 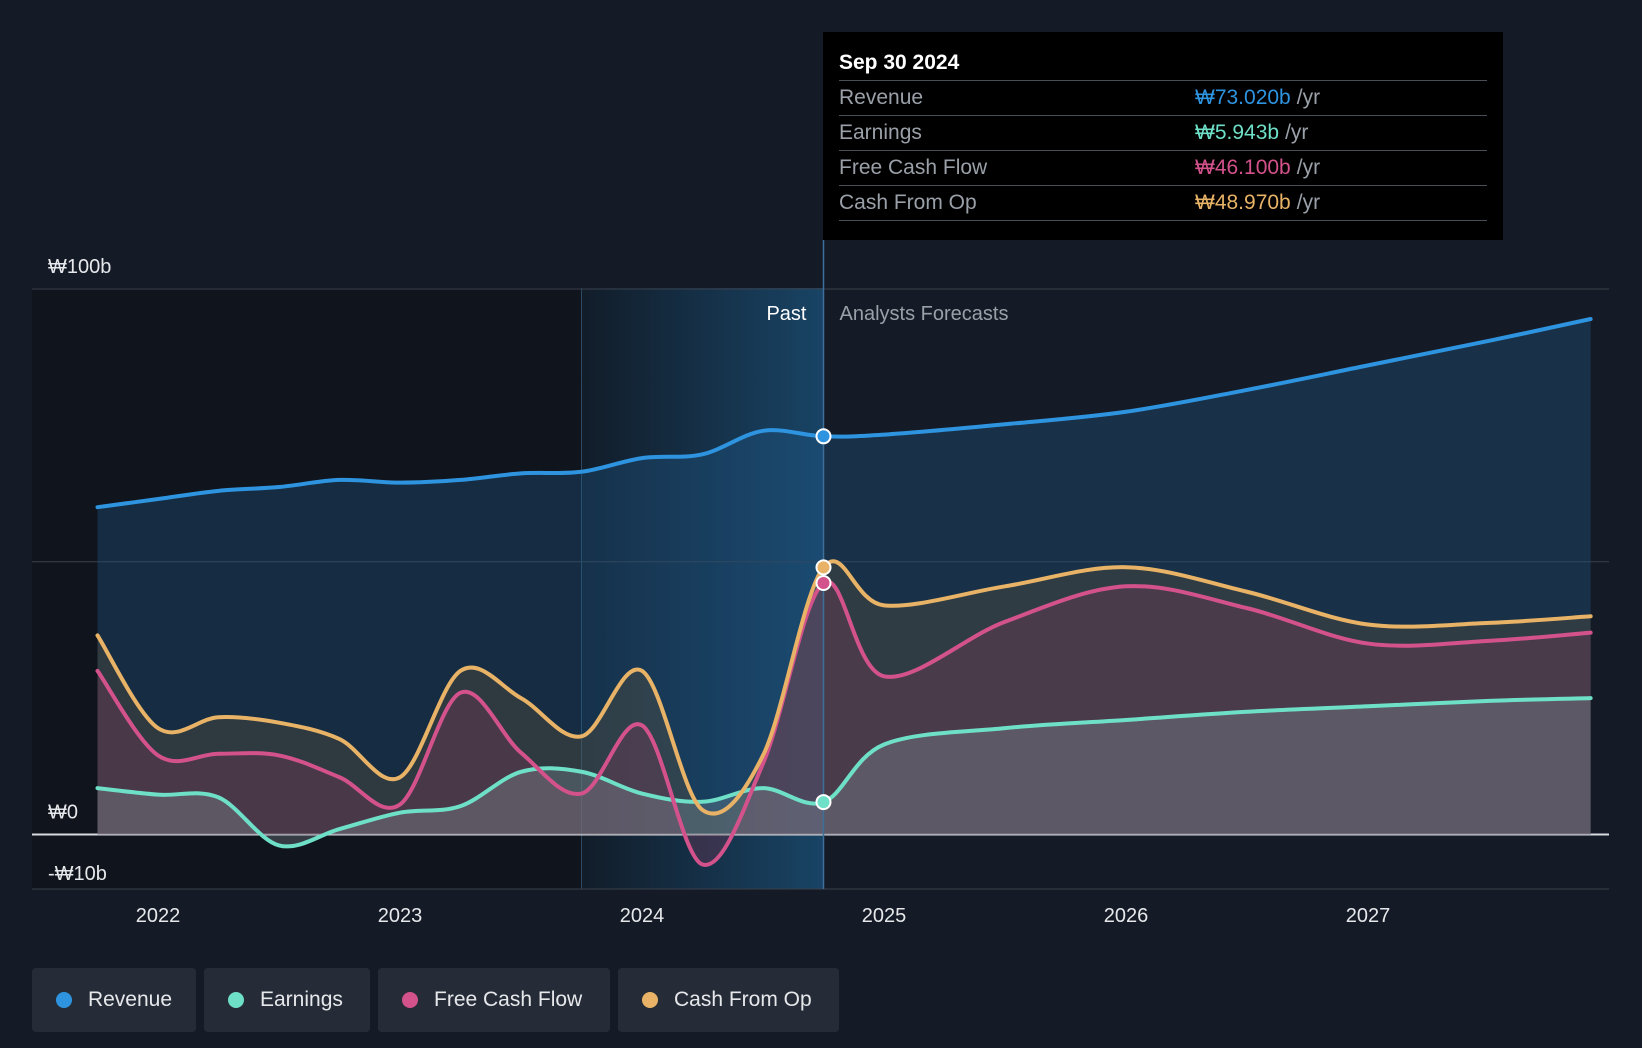 What do you see at coordinates (786, 314) in the screenshot?
I see `past-label: Past` at bounding box center [786, 314].